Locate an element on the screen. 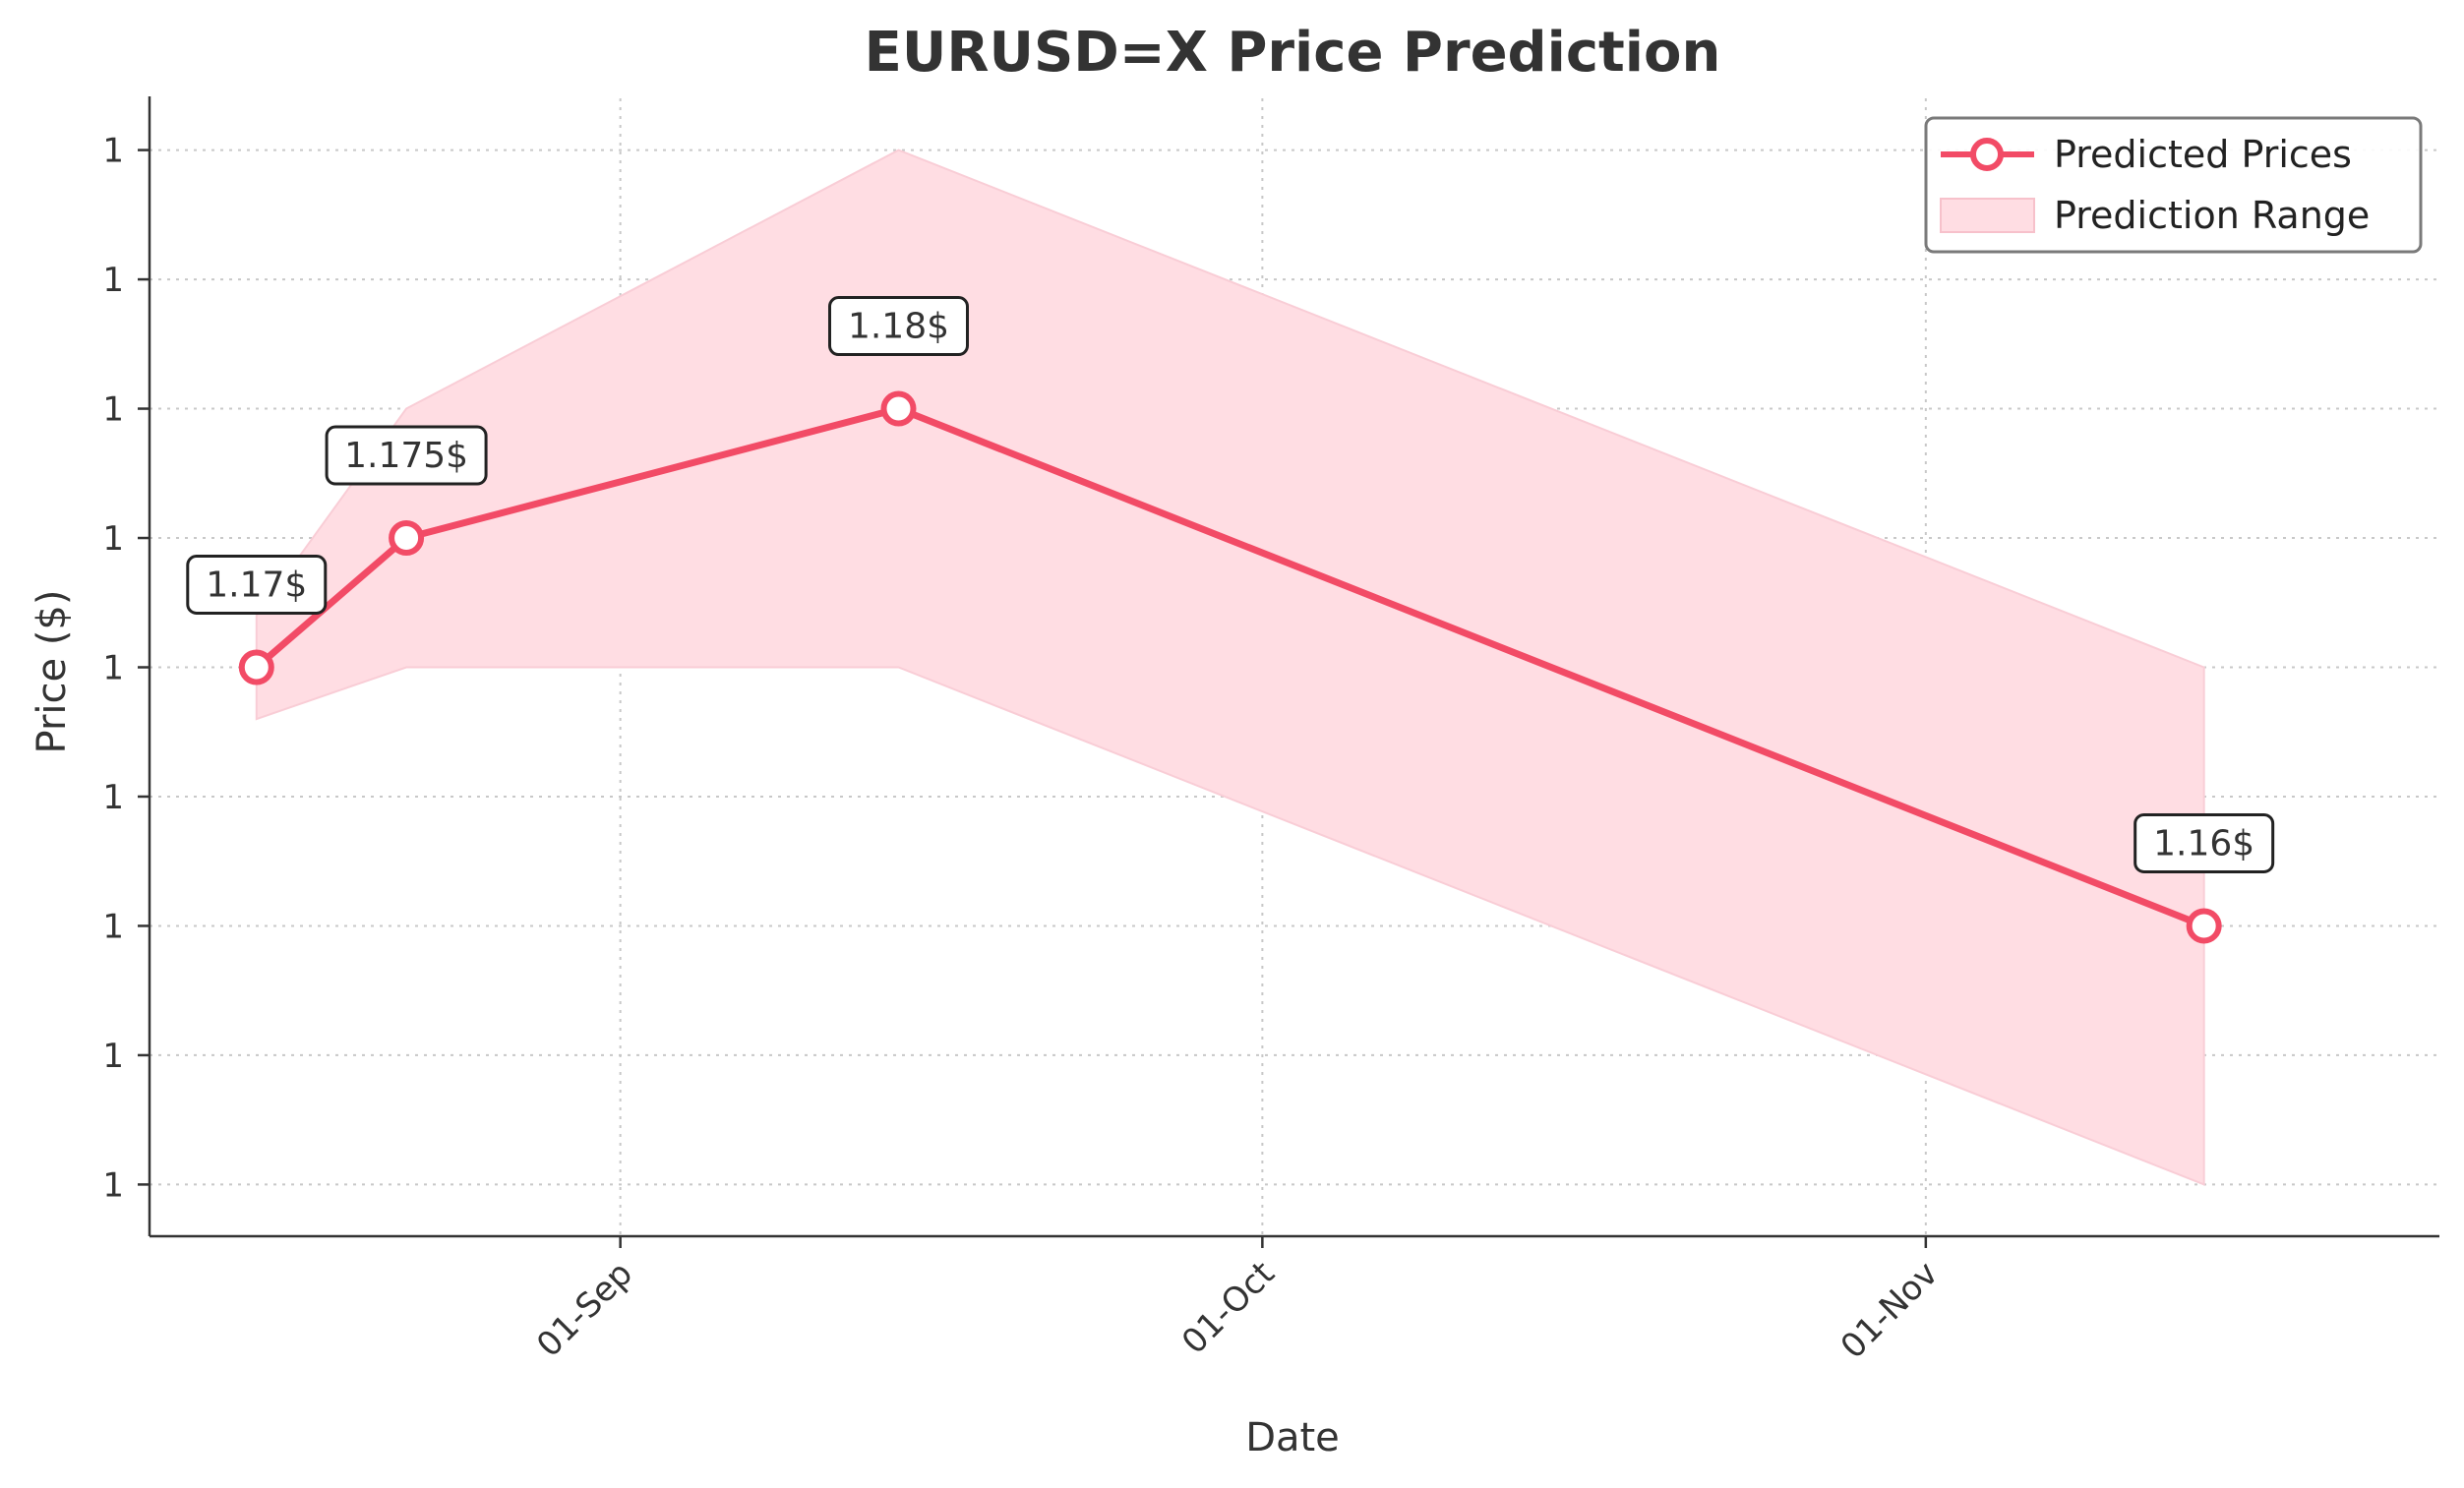 The width and height of the screenshot is (2464, 1488). legend-label-prediction-range: Prediction Range is located at coordinates (2212, 215).